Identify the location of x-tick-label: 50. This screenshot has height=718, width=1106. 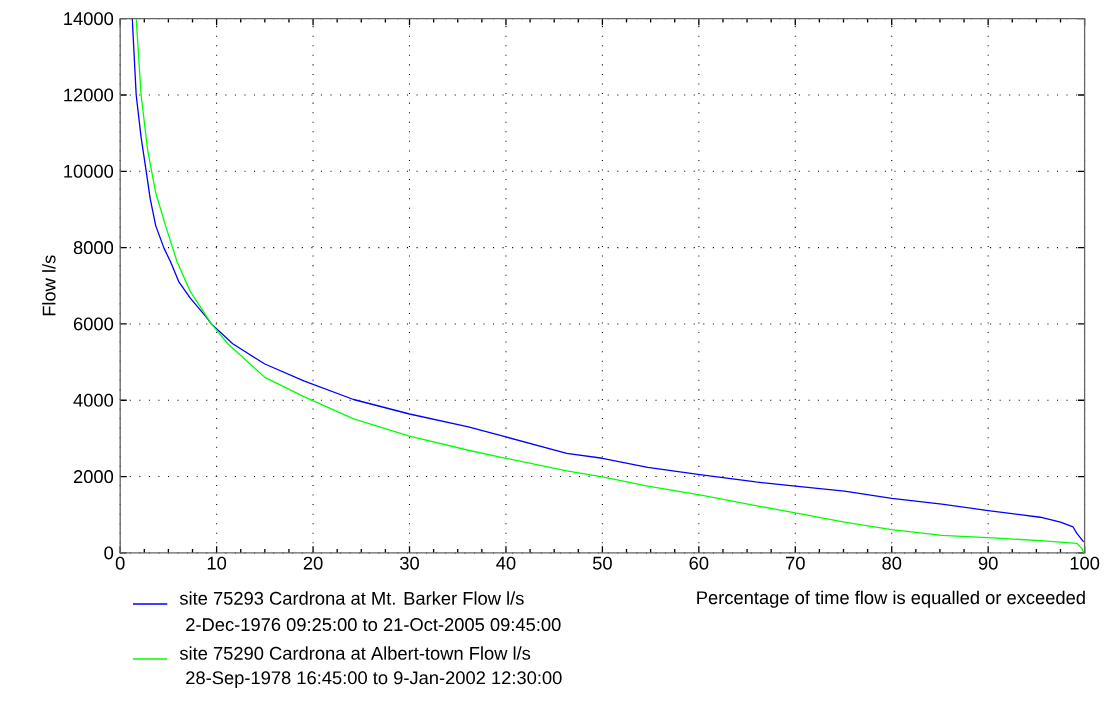
(602, 563).